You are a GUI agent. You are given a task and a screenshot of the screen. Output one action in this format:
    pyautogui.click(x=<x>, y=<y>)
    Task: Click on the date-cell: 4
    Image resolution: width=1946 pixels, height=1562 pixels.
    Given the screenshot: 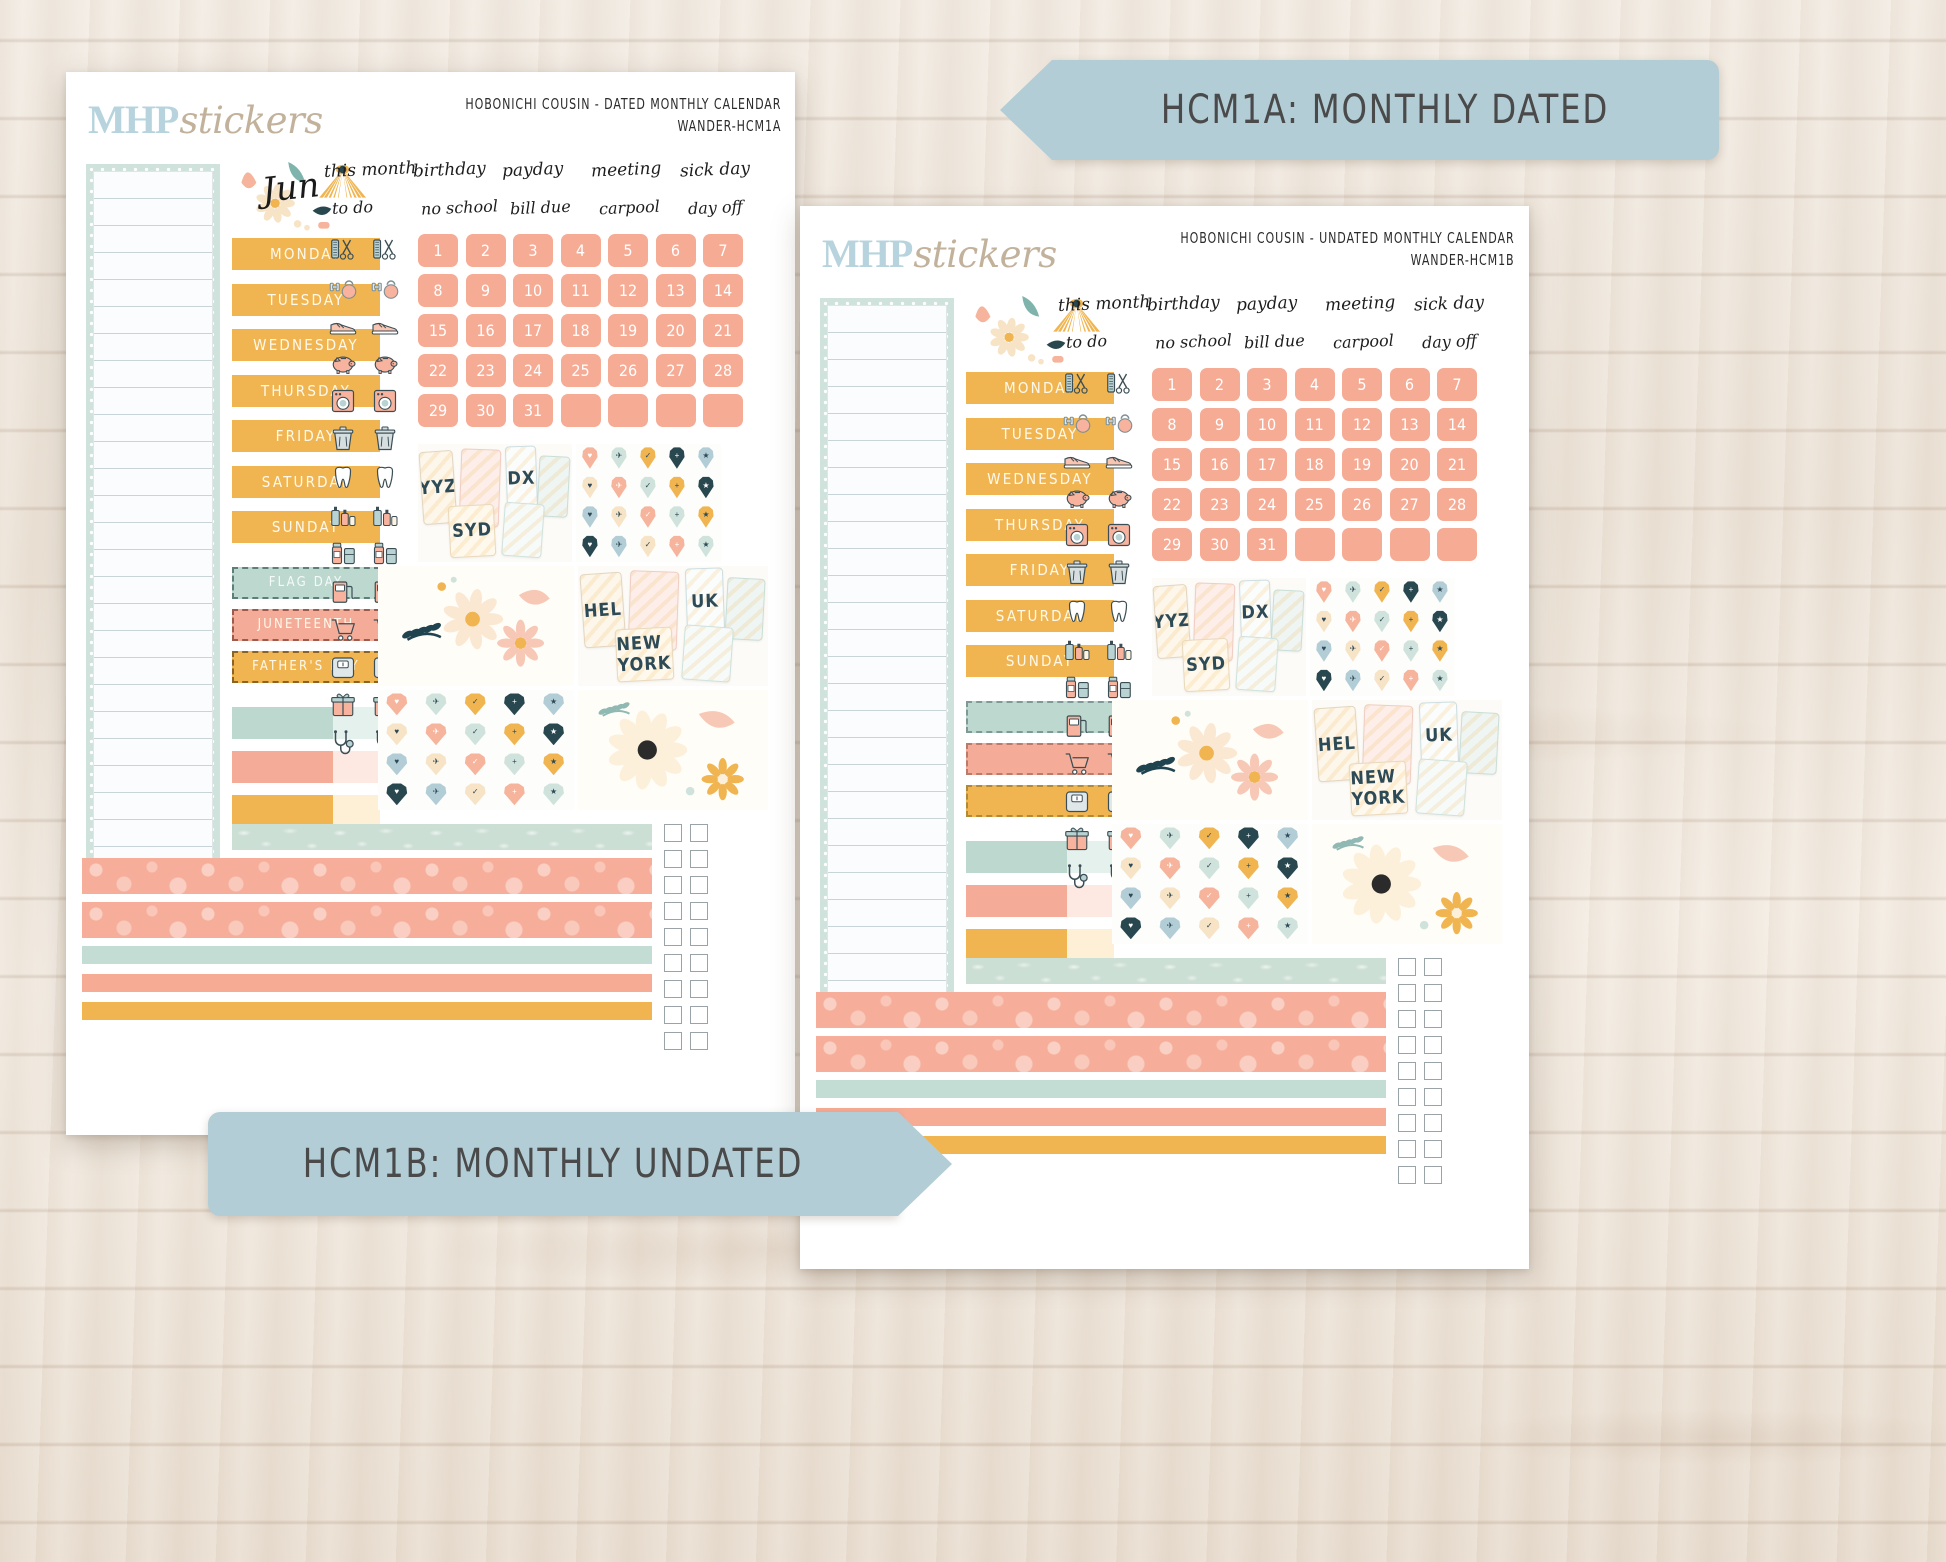 What is the action you would take?
    pyautogui.click(x=1314, y=384)
    